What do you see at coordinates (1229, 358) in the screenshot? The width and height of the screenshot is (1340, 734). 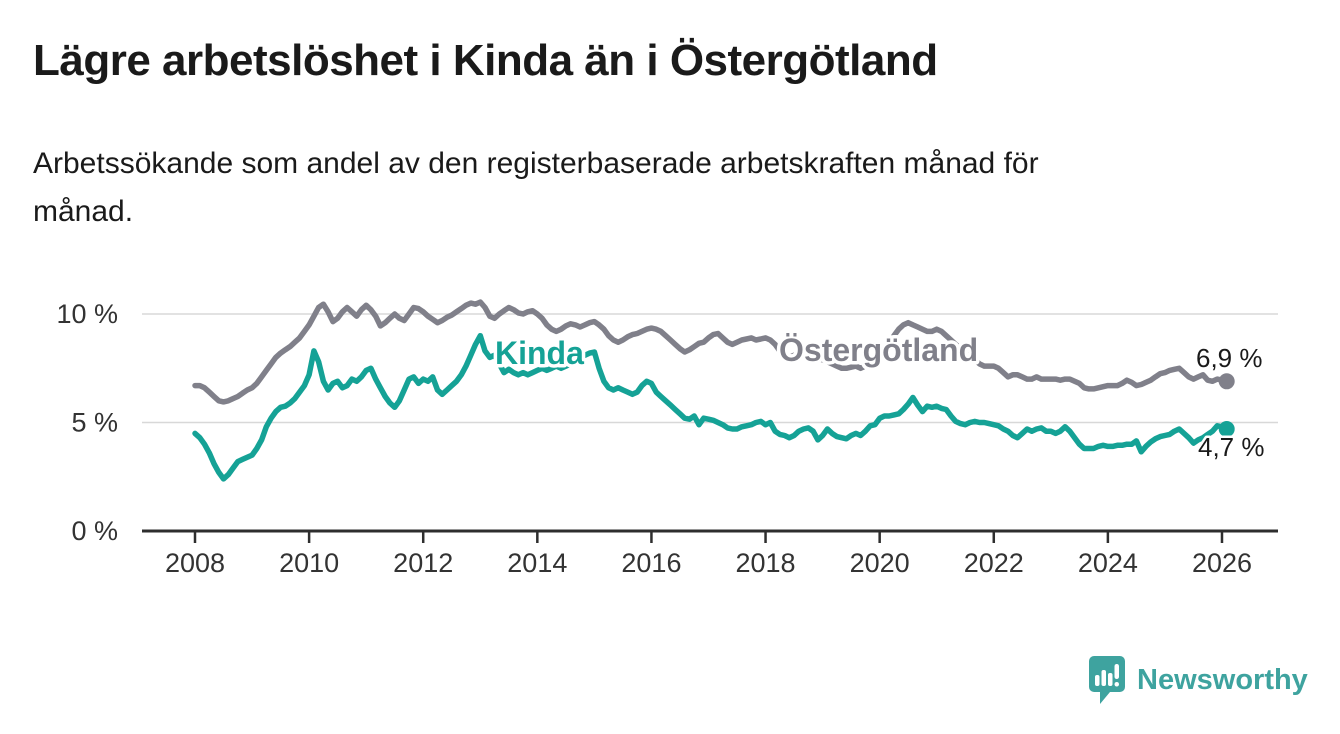 I see `ostergotland-value-label: 6,9 %` at bounding box center [1229, 358].